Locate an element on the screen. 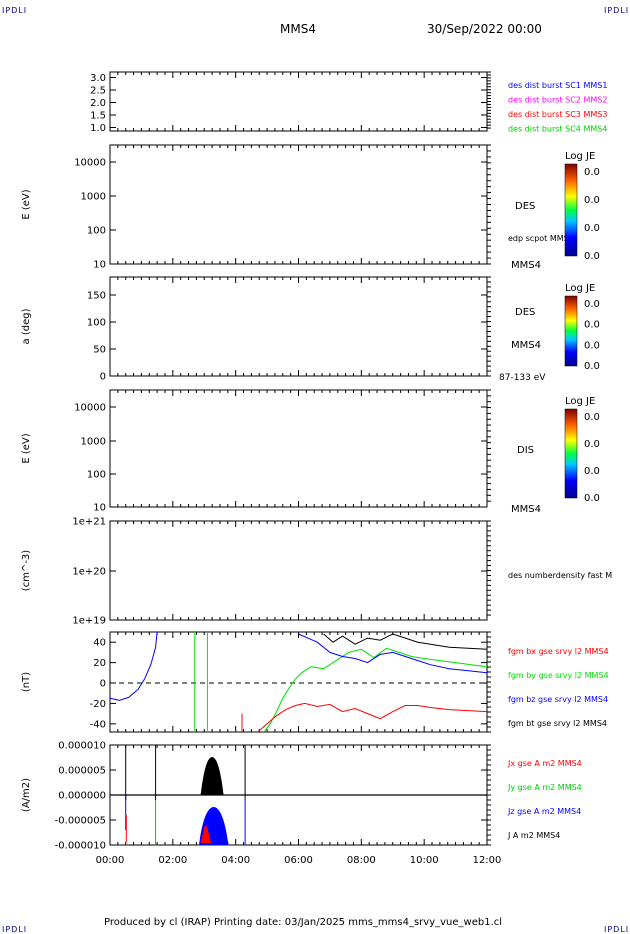 Image resolution: width=630 pixels, height=934 pixels. p3-ytick-label: 50 is located at coordinates (99, 350).